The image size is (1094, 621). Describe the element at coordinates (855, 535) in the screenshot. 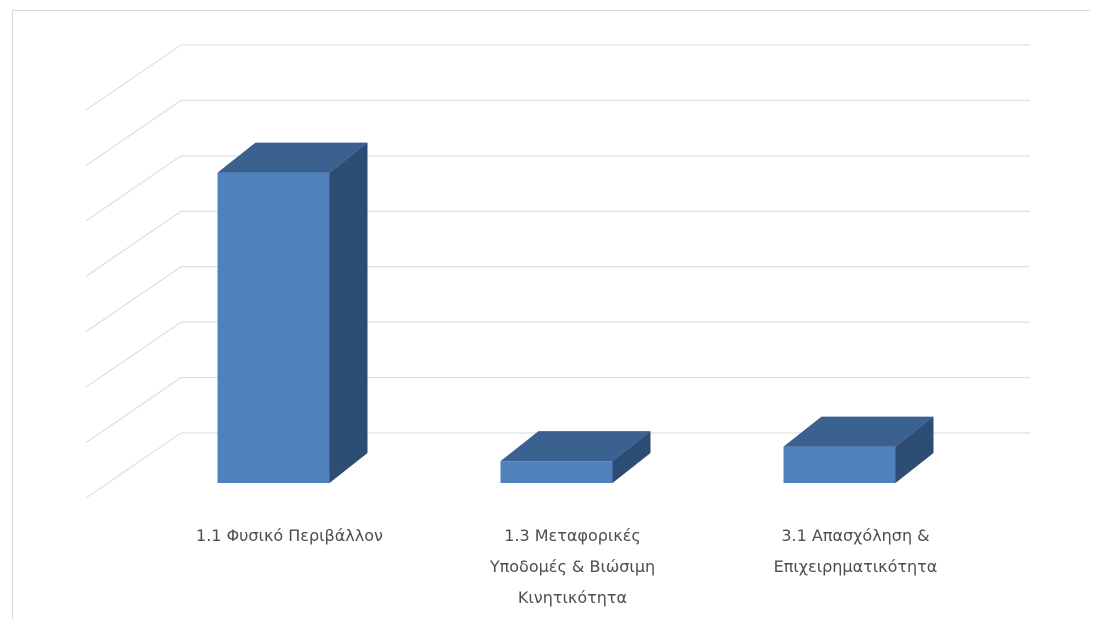

I see `x-tick-label-line: 3.1 Απασχόληση &` at that location.